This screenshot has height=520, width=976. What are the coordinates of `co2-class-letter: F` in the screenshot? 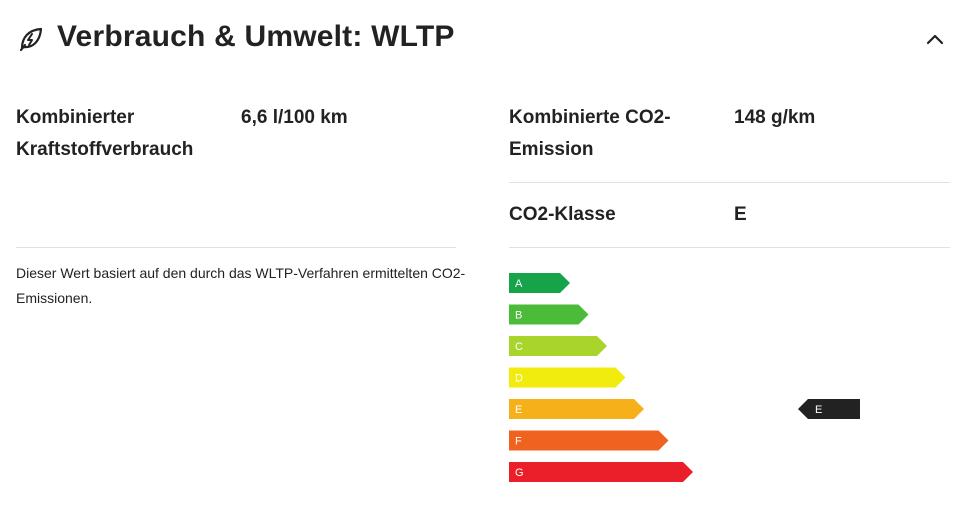 It's located at (518, 442).